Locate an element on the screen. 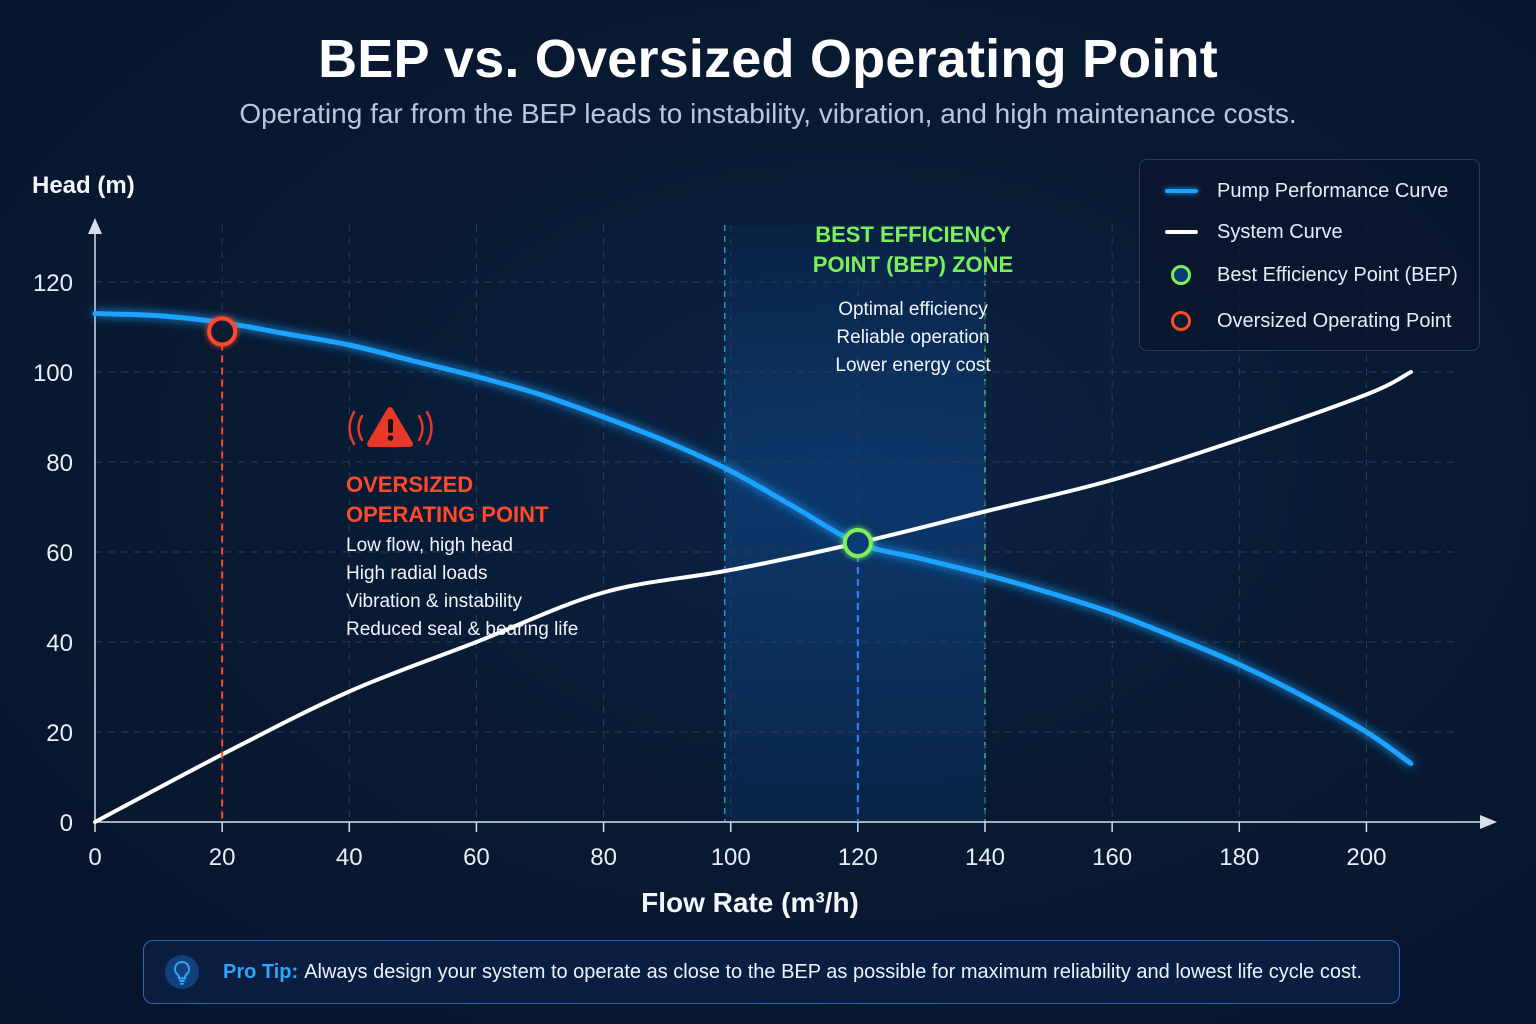 The height and width of the screenshot is (1024, 1536). x-axis-title: Flow Rate (m³/h) is located at coordinates (750, 902).